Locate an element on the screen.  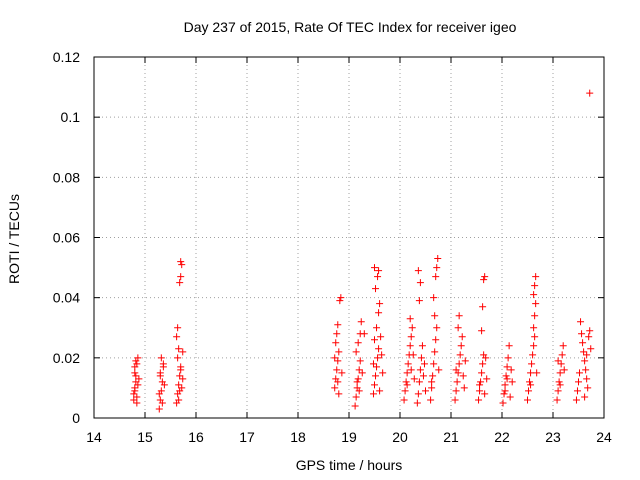
x-tick-label: 18 is located at coordinates (298, 437).